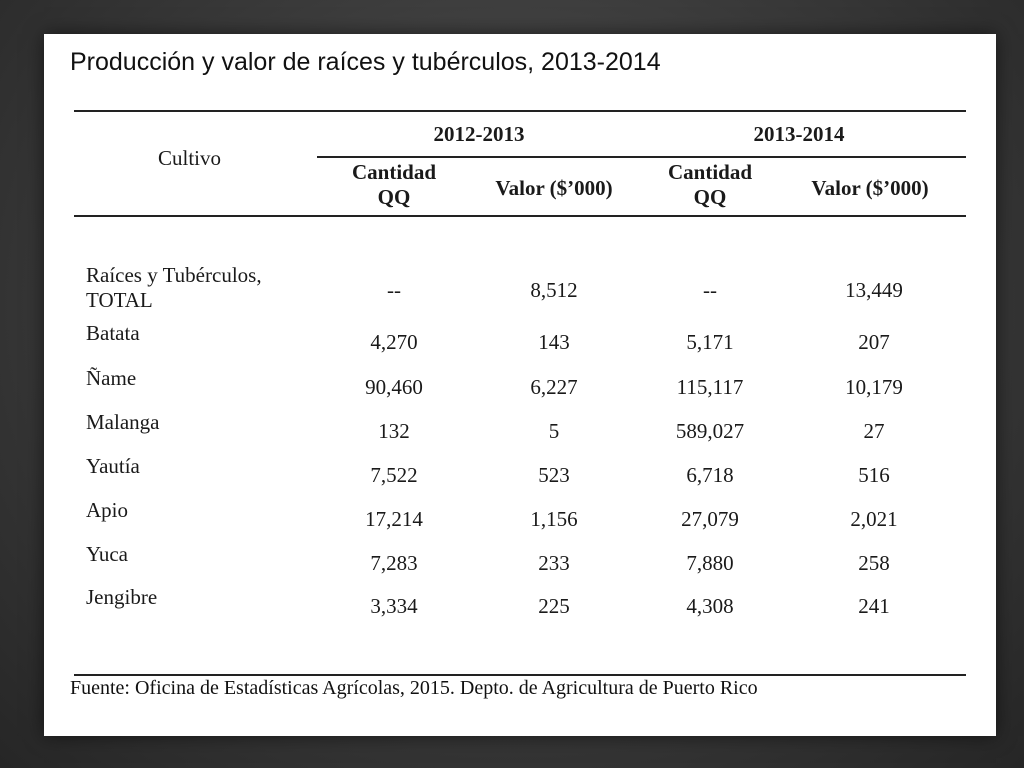  I want to click on quantity-header-2: Cantidad QQ, so click(710, 185).